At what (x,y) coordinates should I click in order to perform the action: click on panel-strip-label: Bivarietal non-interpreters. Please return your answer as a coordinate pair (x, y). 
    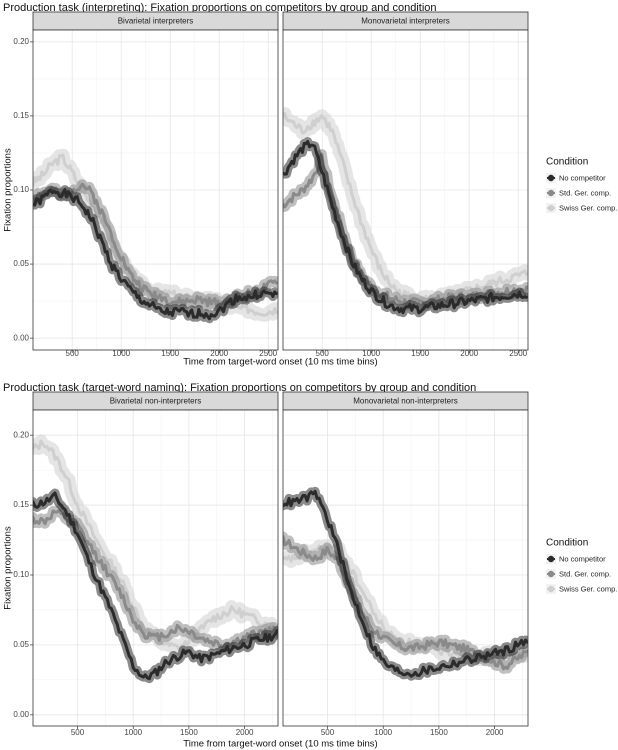
    Looking at the image, I should click on (156, 401).